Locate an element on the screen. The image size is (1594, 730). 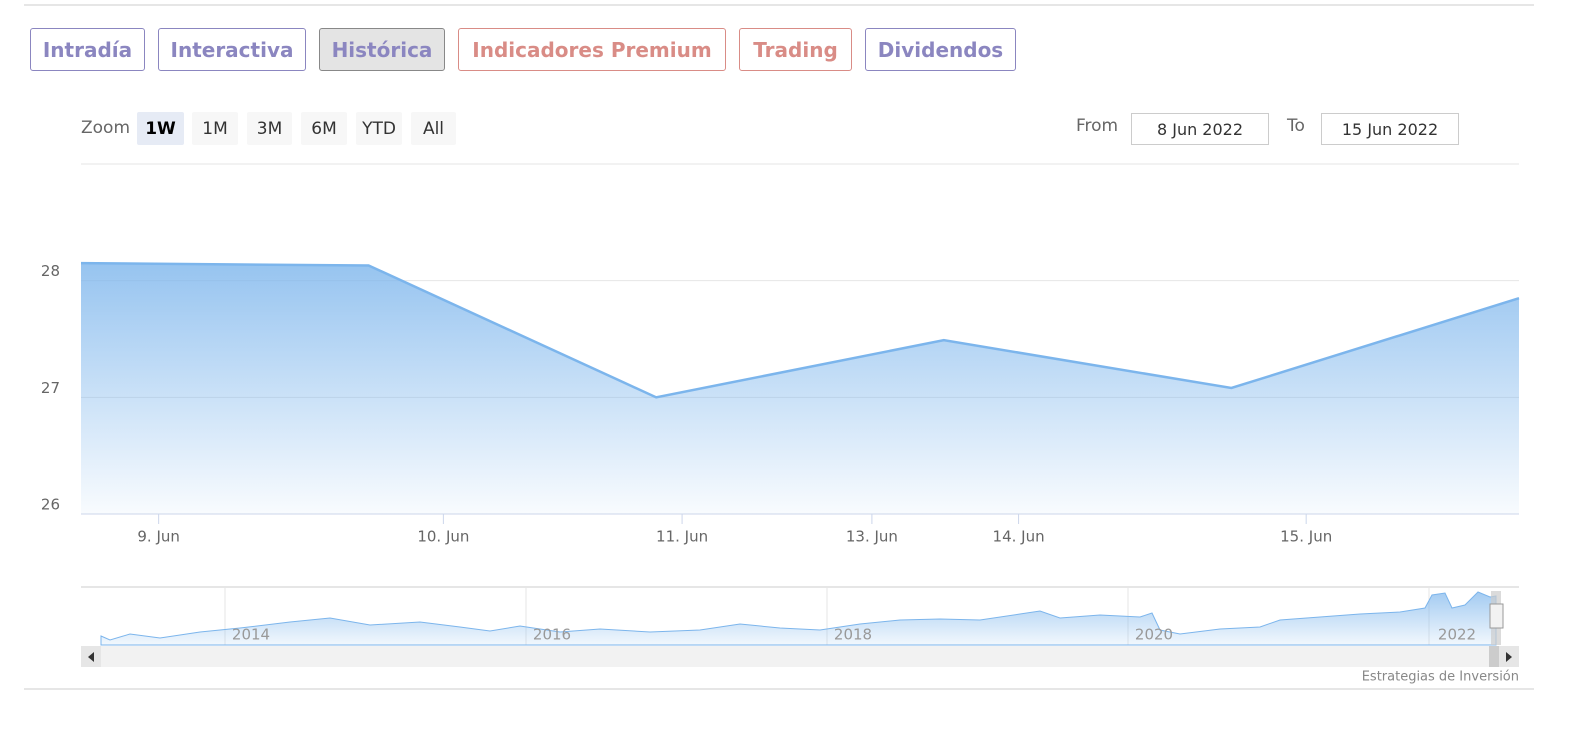
zoom-button: 6M is located at coordinates (324, 128).